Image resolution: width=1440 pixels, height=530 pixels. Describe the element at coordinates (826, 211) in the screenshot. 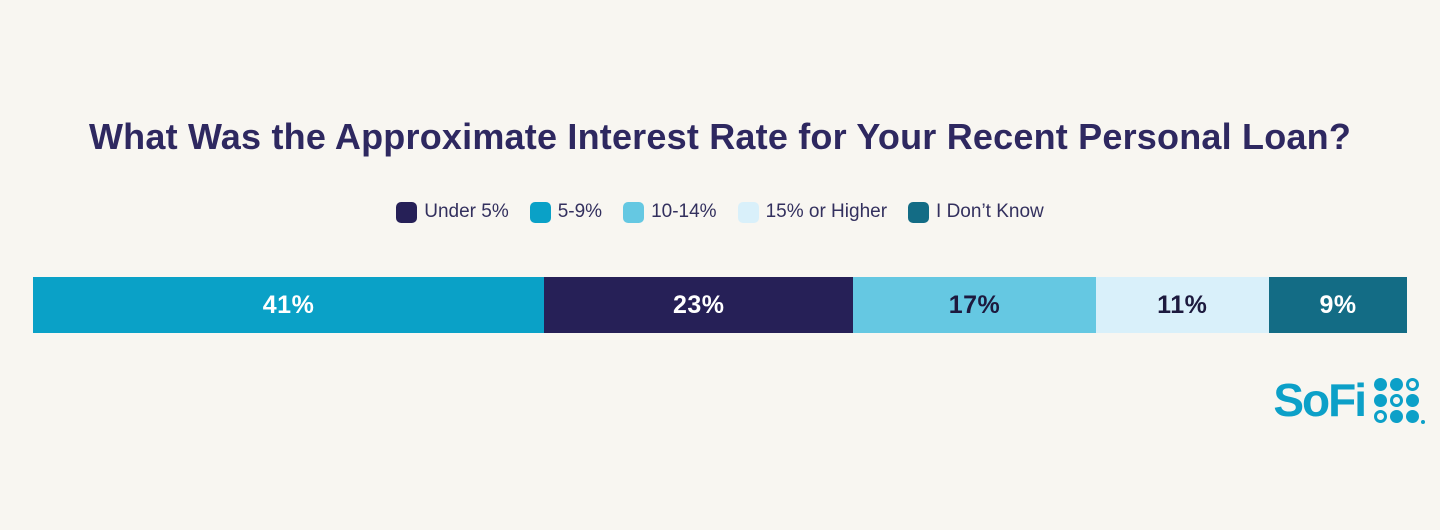

I see `legend-label: 15% or Higher` at that location.